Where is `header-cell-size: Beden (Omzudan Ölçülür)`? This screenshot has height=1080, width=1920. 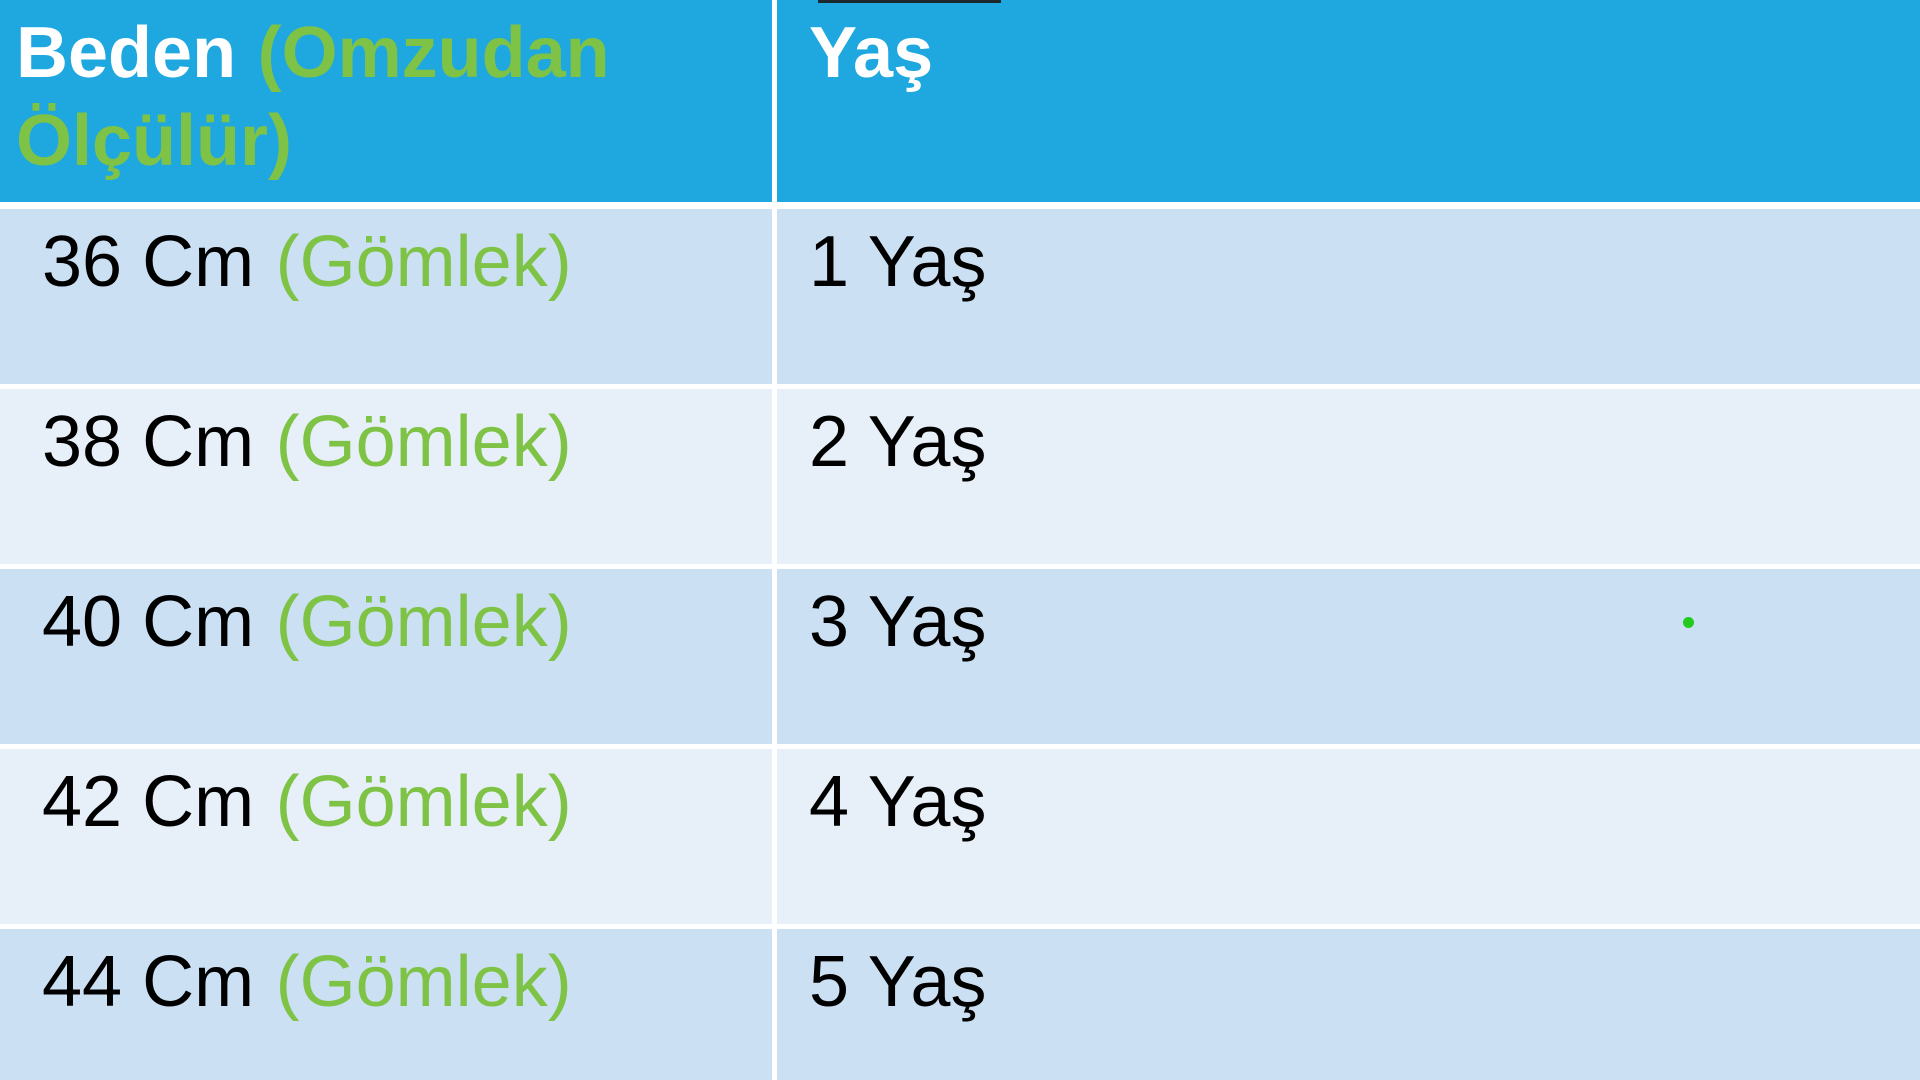
header-cell-size: Beden (Omzudan Ölçülür) is located at coordinates (388, 101).